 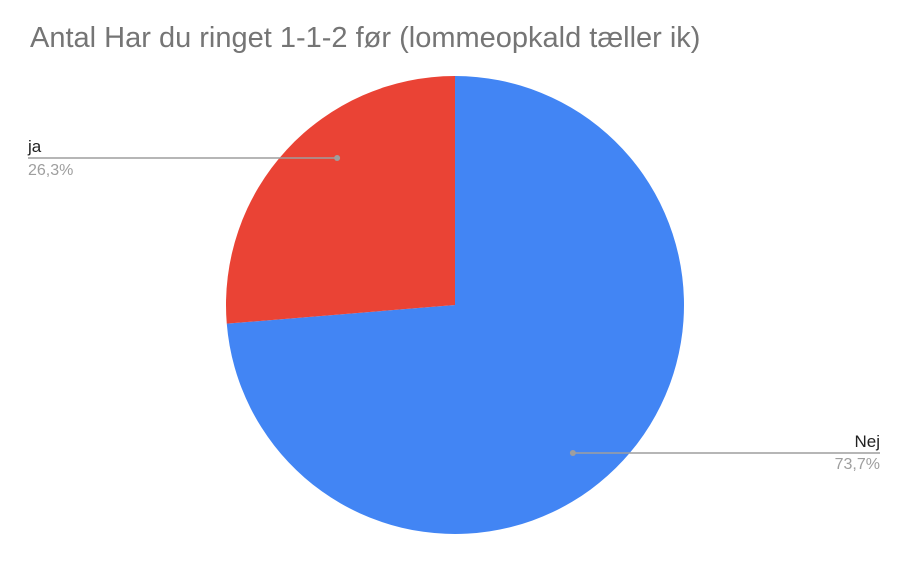 What do you see at coordinates (50, 170) in the screenshot?
I see `slice-percent-ja: 26,3%` at bounding box center [50, 170].